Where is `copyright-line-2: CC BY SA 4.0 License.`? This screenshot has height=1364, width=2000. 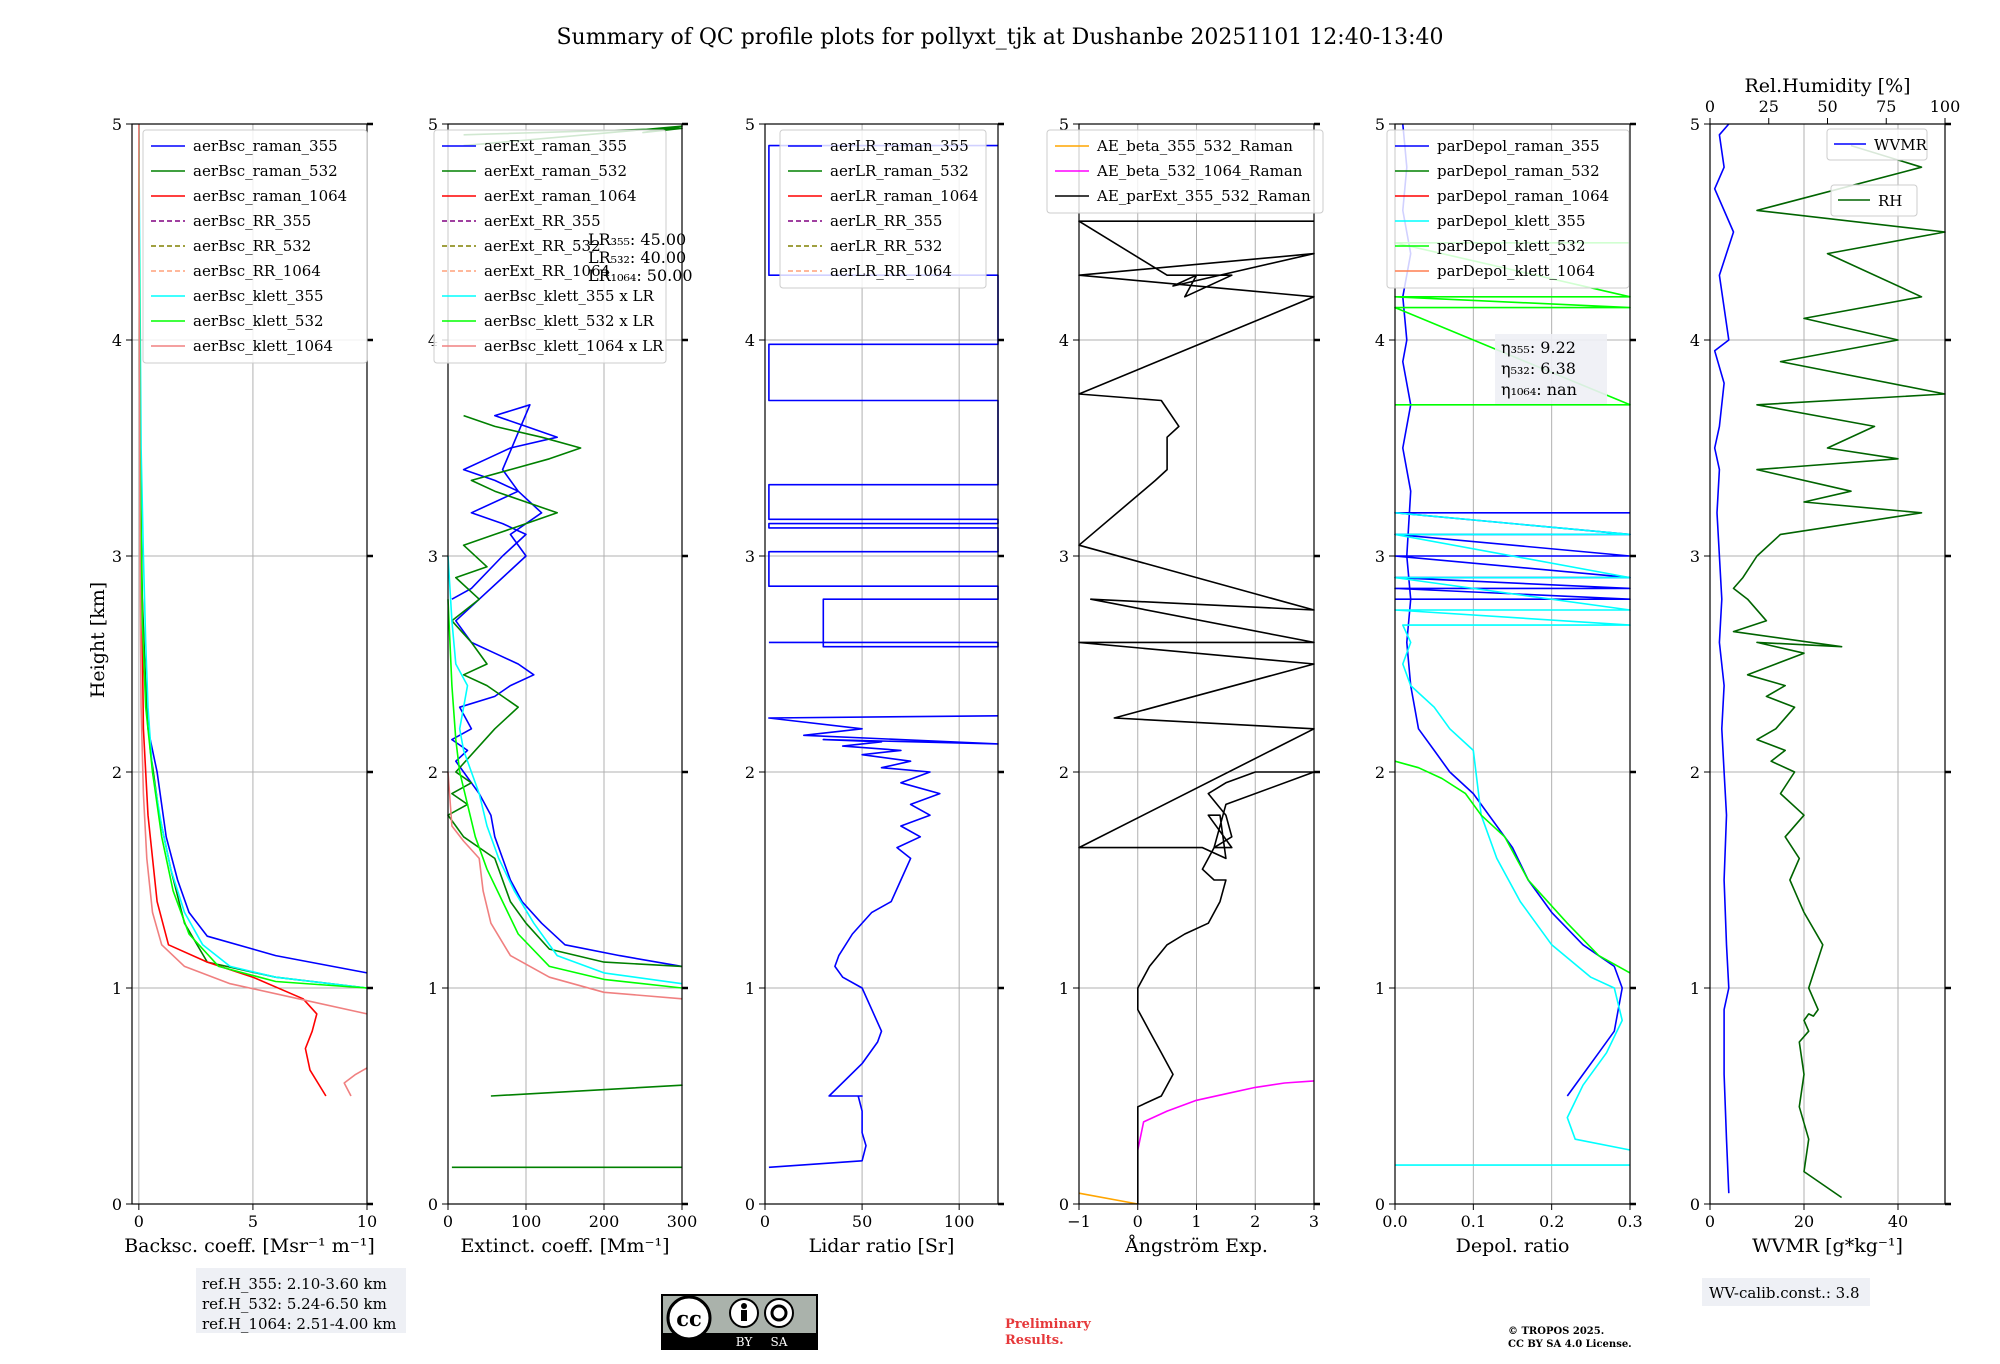 copyright-line-2: CC BY SA 4.0 License. is located at coordinates (1570, 1344).